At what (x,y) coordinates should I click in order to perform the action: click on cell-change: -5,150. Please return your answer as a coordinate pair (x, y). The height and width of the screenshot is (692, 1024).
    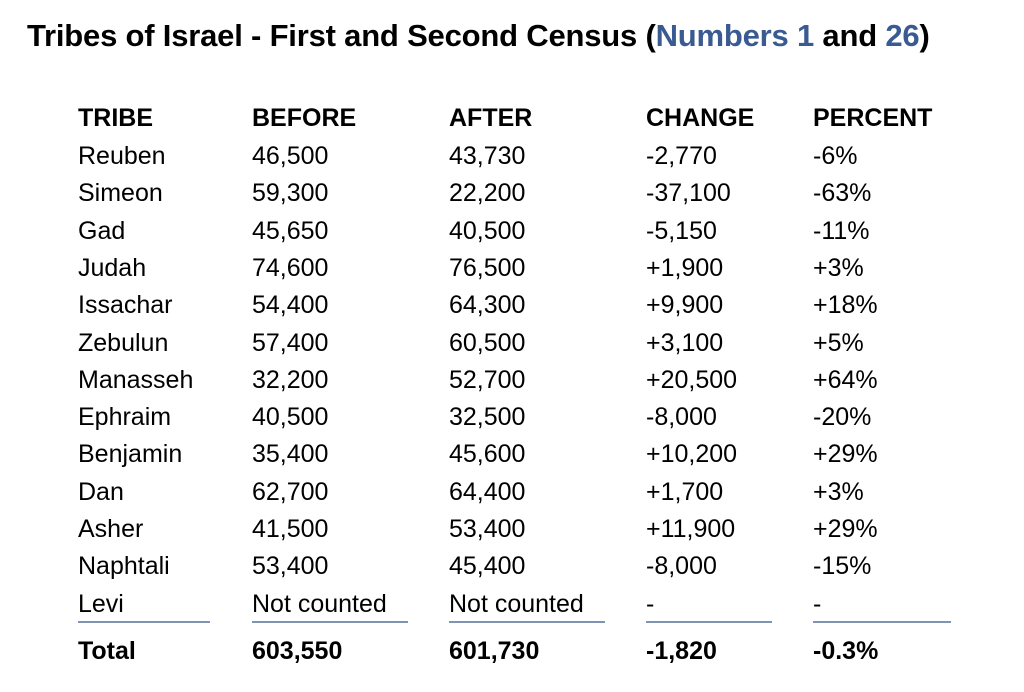
    Looking at the image, I should click on (681, 230).